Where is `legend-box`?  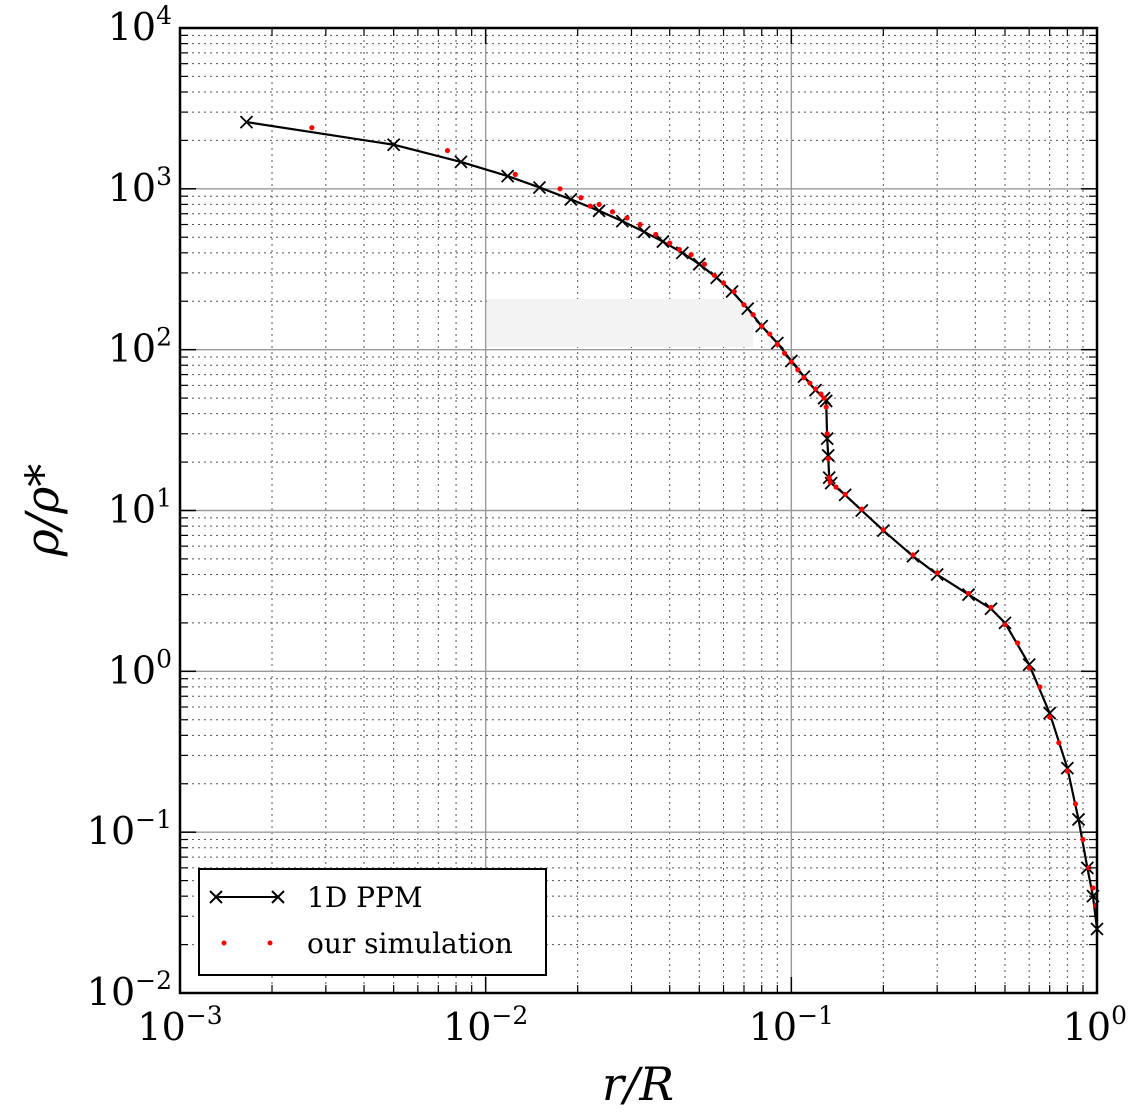 legend-box is located at coordinates (372, 922).